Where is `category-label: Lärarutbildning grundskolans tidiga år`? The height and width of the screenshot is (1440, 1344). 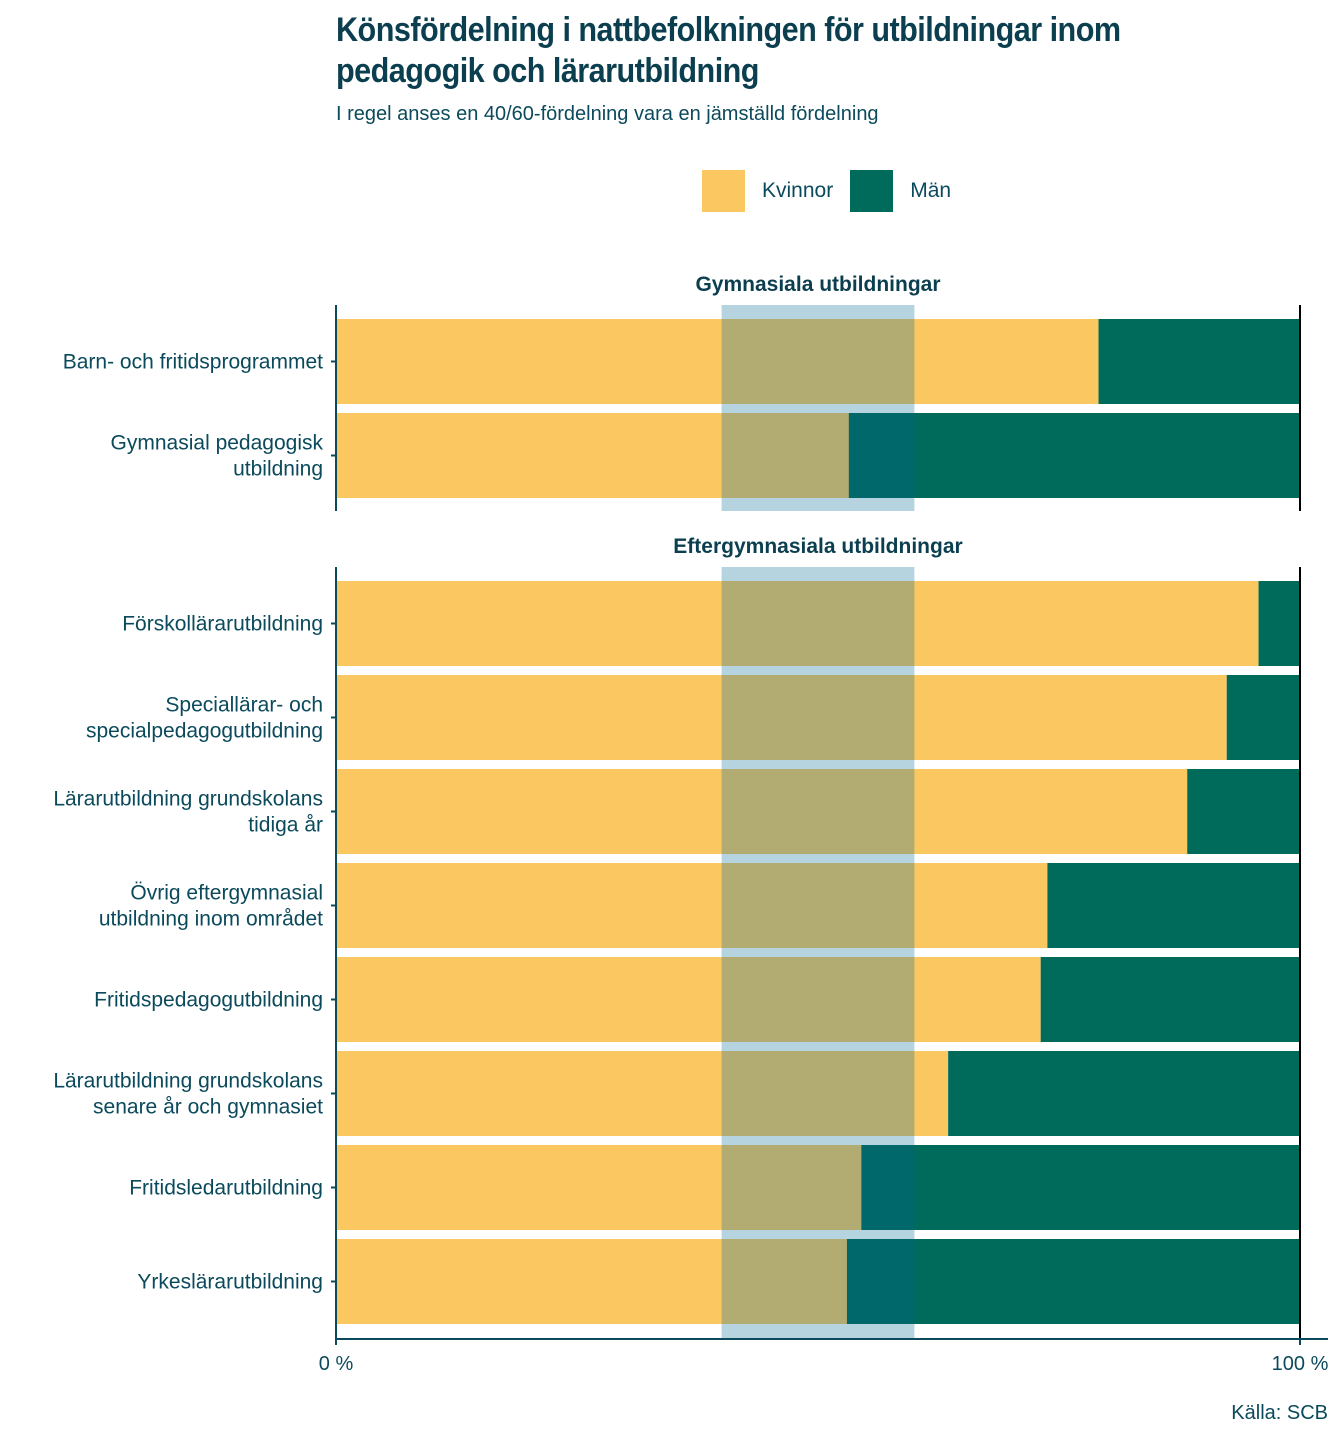
category-label: Lärarutbildning grundskolans tidiga år is located at coordinates (188, 812).